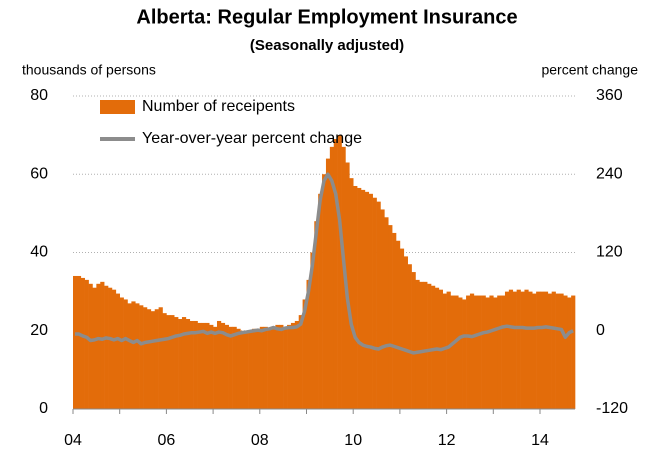 The width and height of the screenshot is (653, 454). Describe the element at coordinates (600, 330) in the screenshot. I see `y2-tick-label: 0` at that location.